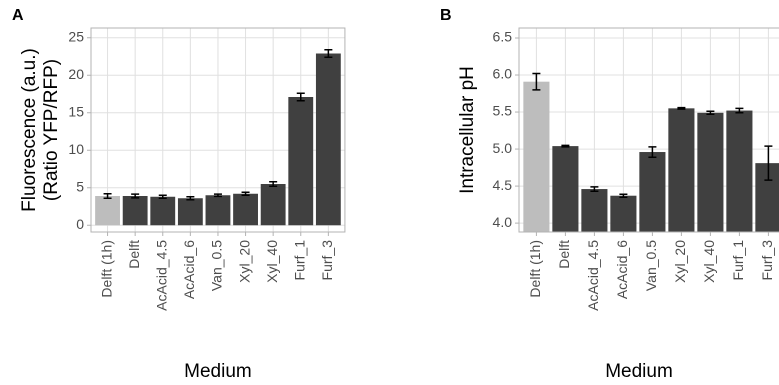  Describe the element at coordinates (503, 185) in the screenshot. I see `y-tick-label: 4.5` at that location.